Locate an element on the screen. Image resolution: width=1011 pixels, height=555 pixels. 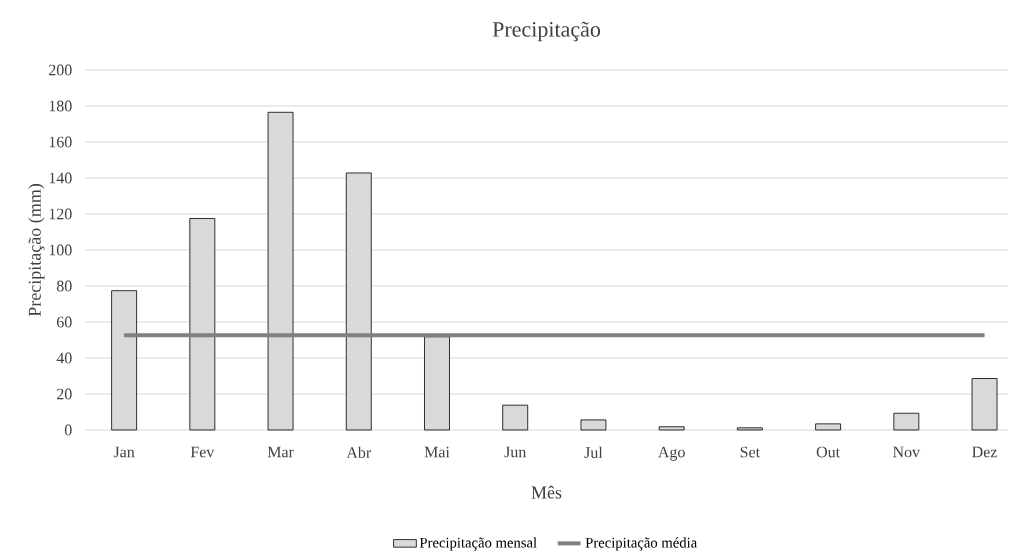
x-tick-label: Fev is located at coordinates (202, 452).